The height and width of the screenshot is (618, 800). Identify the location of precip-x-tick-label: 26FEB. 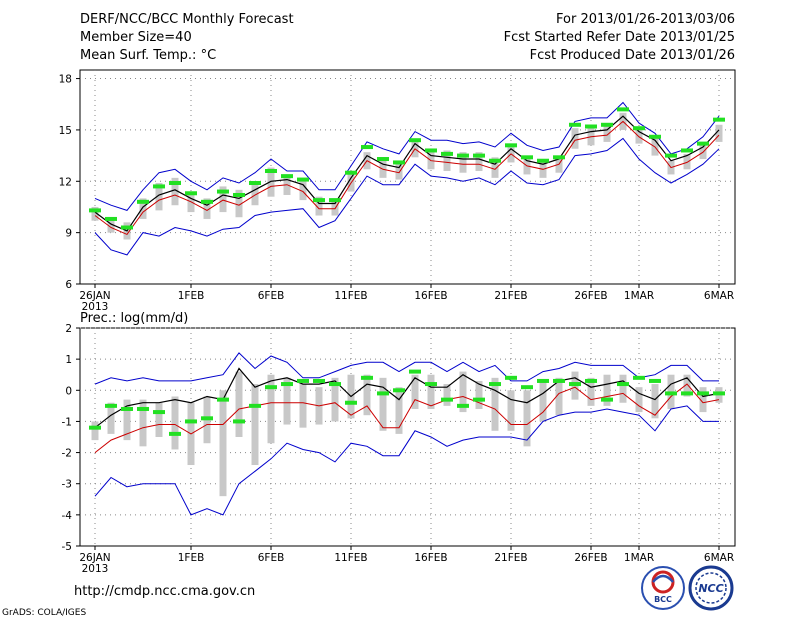
(590, 558).